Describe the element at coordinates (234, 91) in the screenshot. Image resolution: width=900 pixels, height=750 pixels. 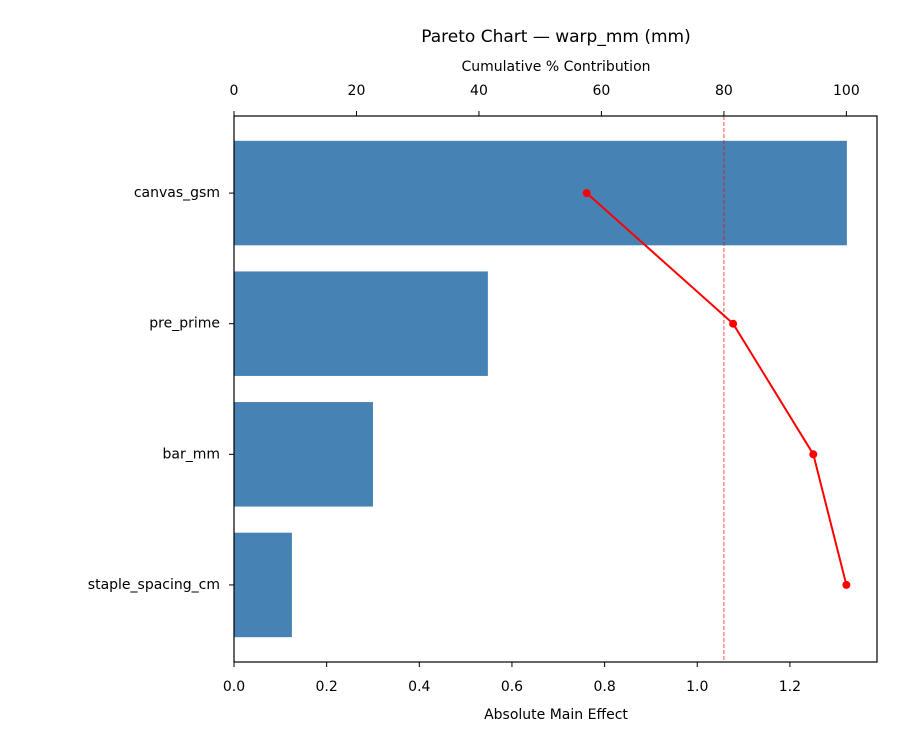
I see `x2-tick-label: 0` at that location.